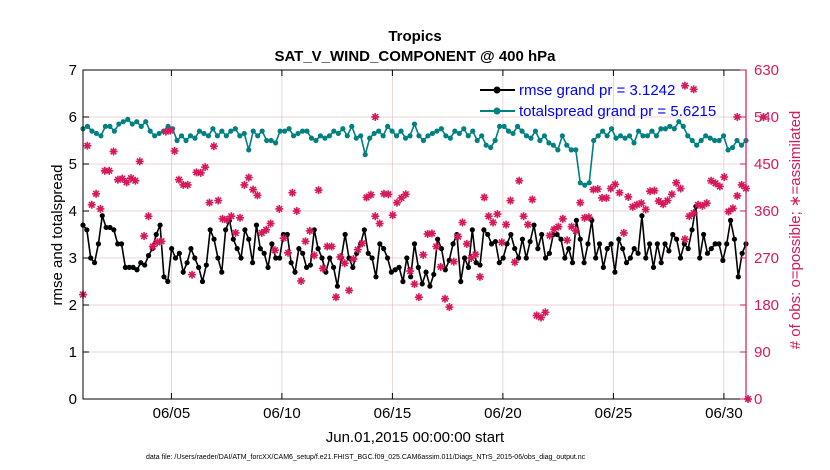  What do you see at coordinates (766, 117) in the screenshot?
I see `y-tick-right-label-6: 540` at bounding box center [766, 117].